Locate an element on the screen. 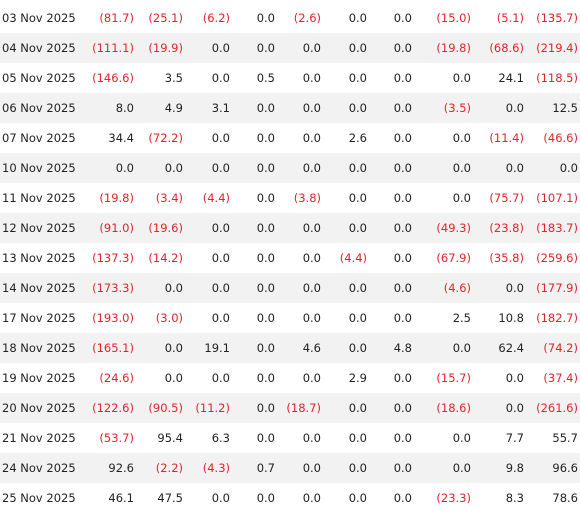 The width and height of the screenshot is (580, 513). value-cell: (3.4) is located at coordinates (169, 198).